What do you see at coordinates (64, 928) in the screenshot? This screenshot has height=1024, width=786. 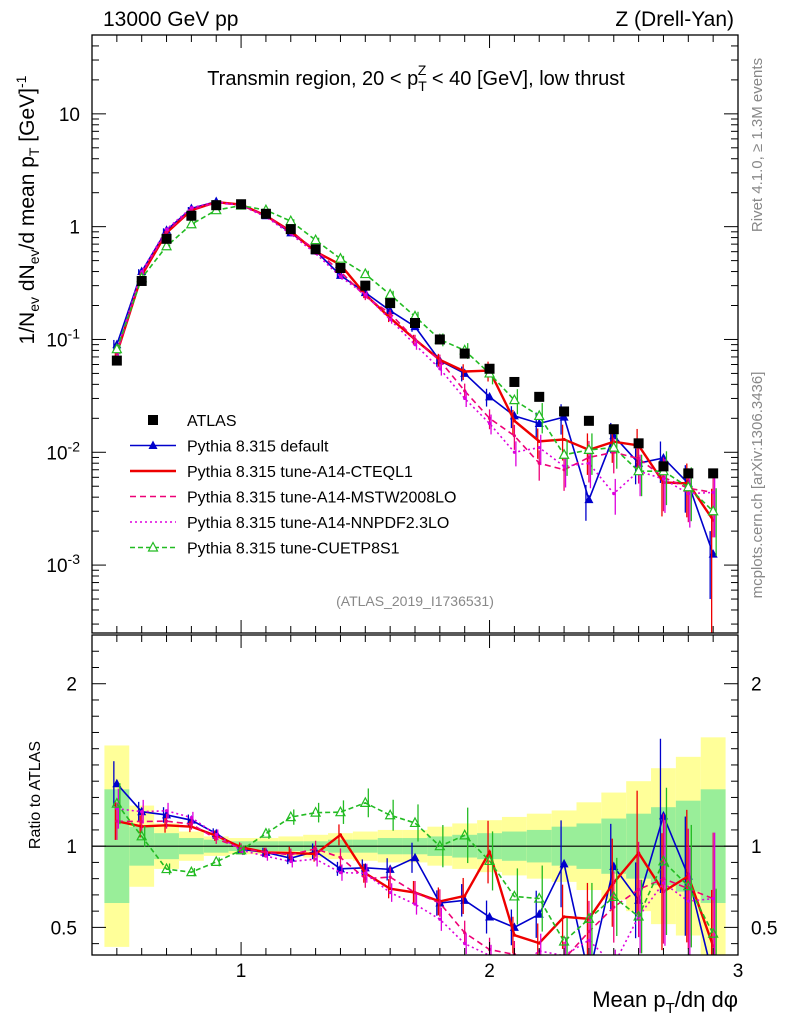 I see `ratio-tick-label-left: 0.5` at bounding box center [64, 928].